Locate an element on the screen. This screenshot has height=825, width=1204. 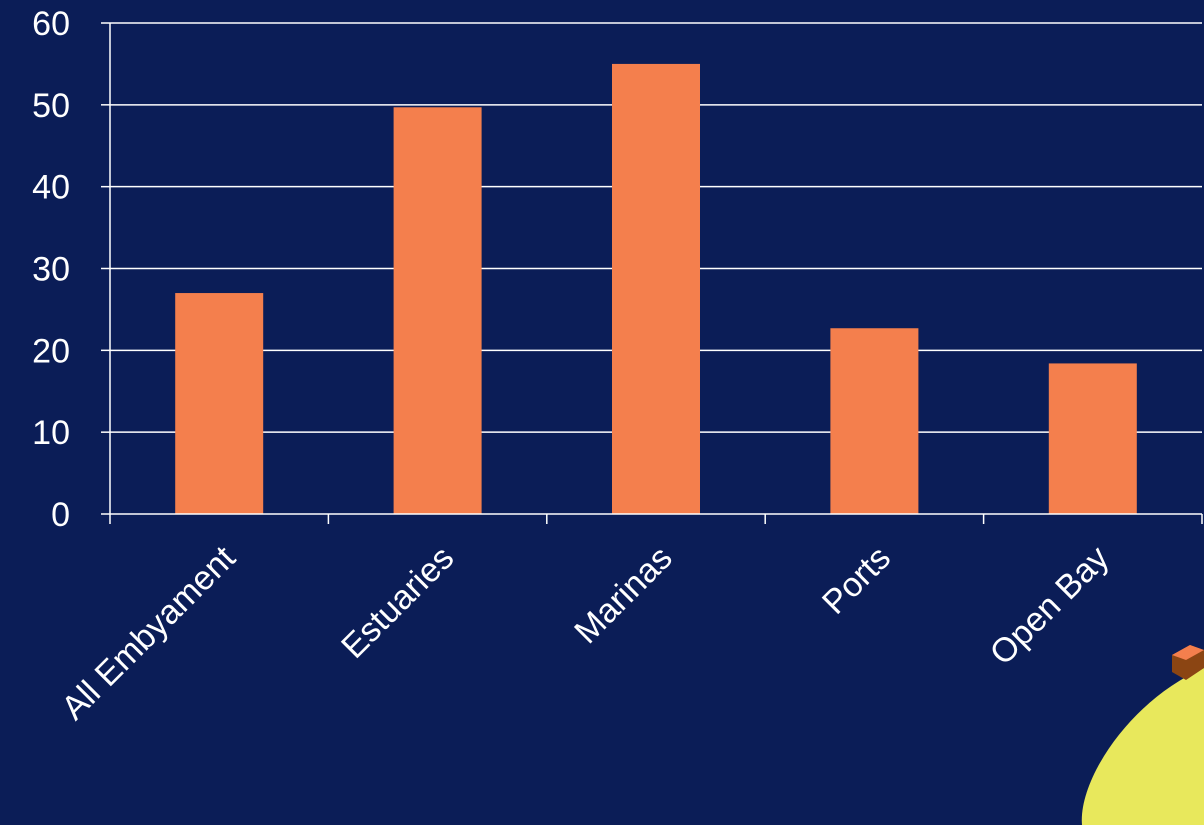
bar-open-bay is located at coordinates (1092, 438).